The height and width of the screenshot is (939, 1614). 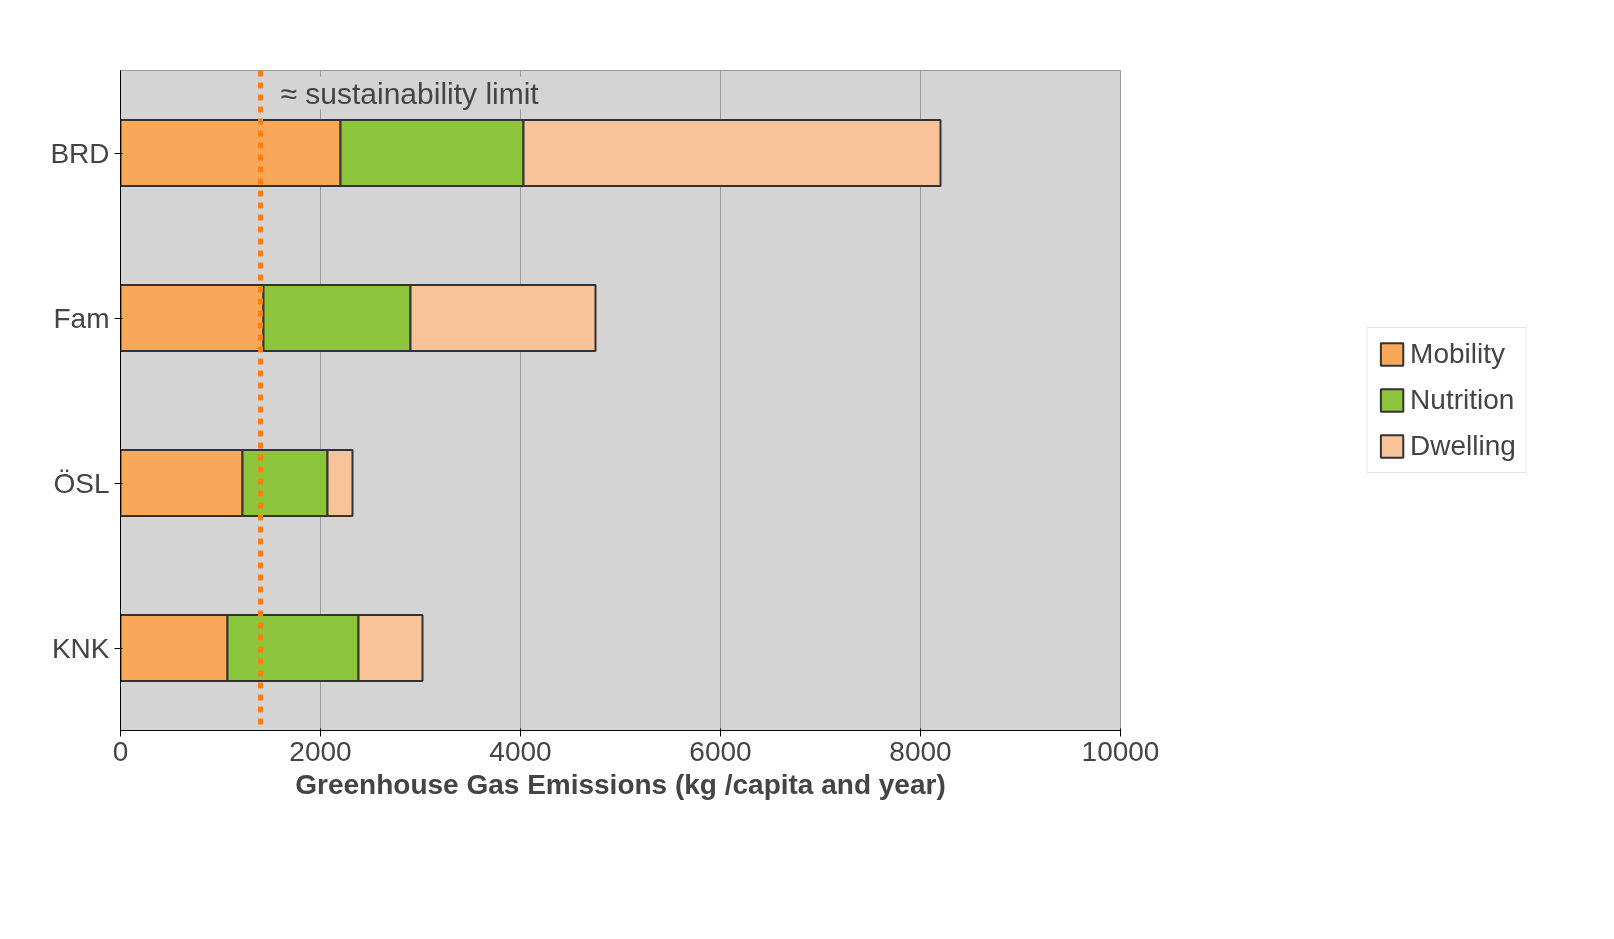 I want to click on x-tick-label: 6000, so click(x=720, y=751).